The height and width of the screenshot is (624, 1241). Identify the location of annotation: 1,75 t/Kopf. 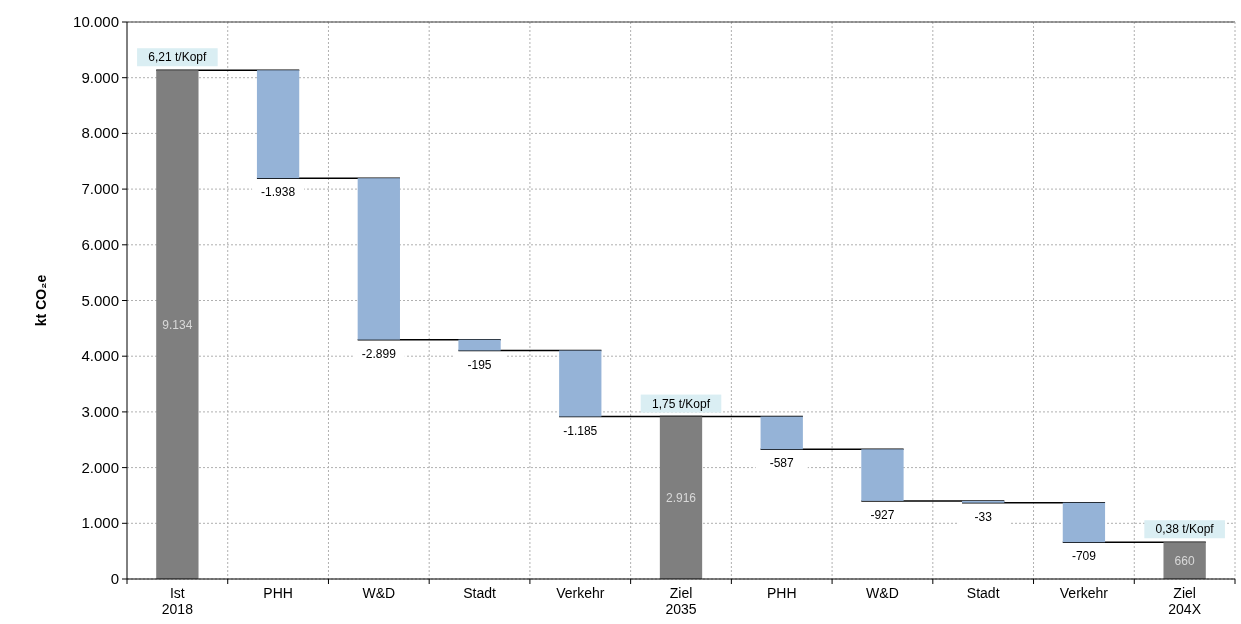
(681, 403).